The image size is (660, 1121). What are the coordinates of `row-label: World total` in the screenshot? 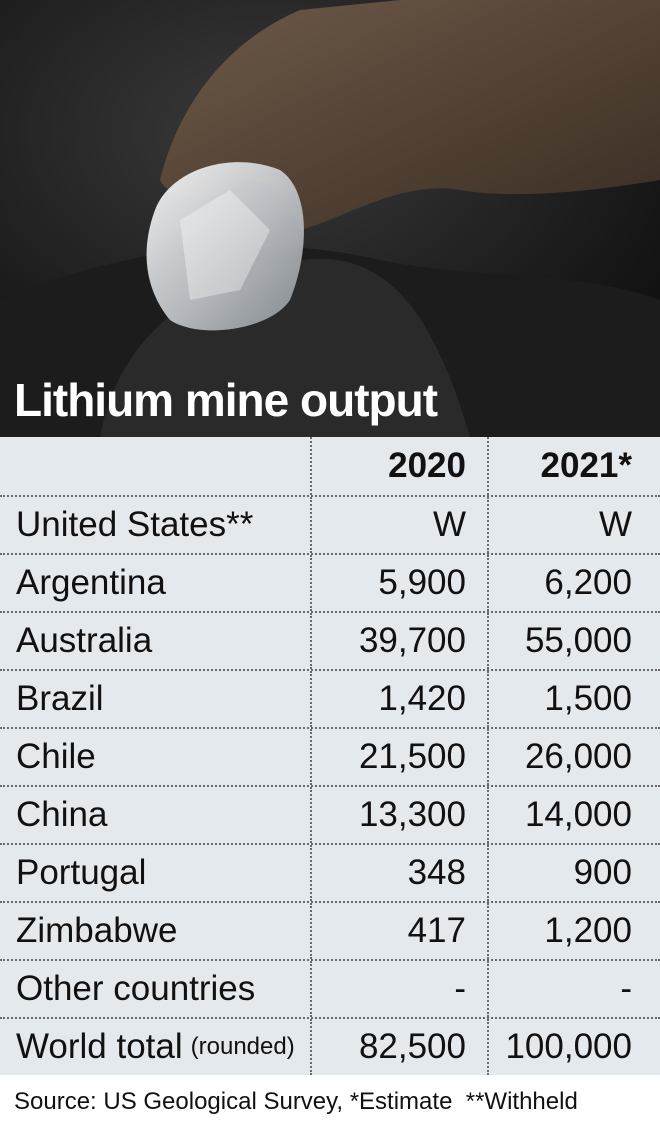 It's located at (99, 1046).